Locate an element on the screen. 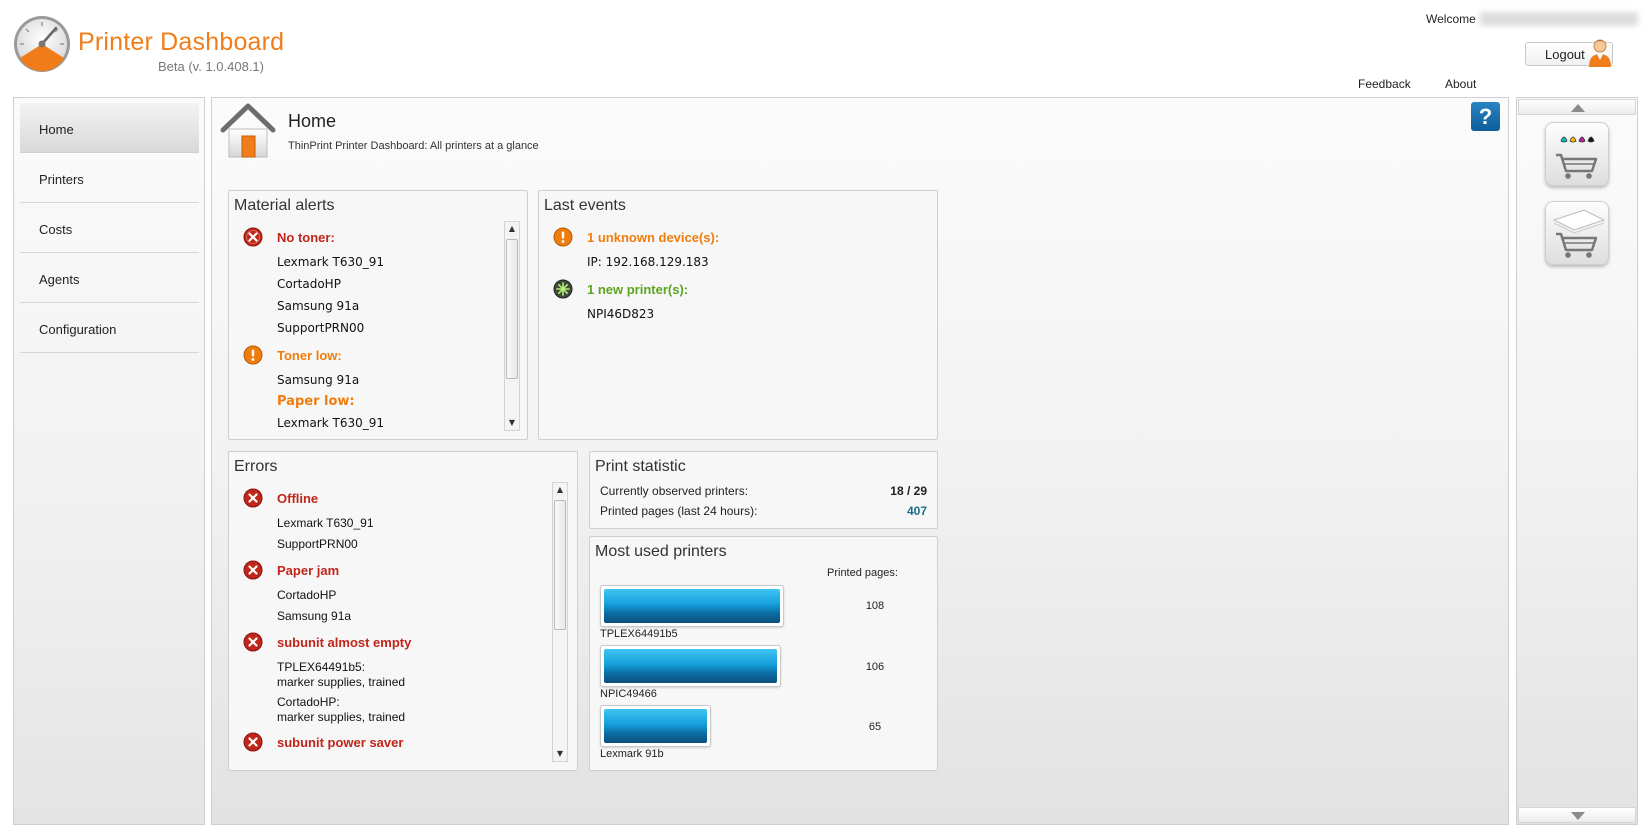  observed-printers-value: 18 / 29 is located at coordinates (908, 491).